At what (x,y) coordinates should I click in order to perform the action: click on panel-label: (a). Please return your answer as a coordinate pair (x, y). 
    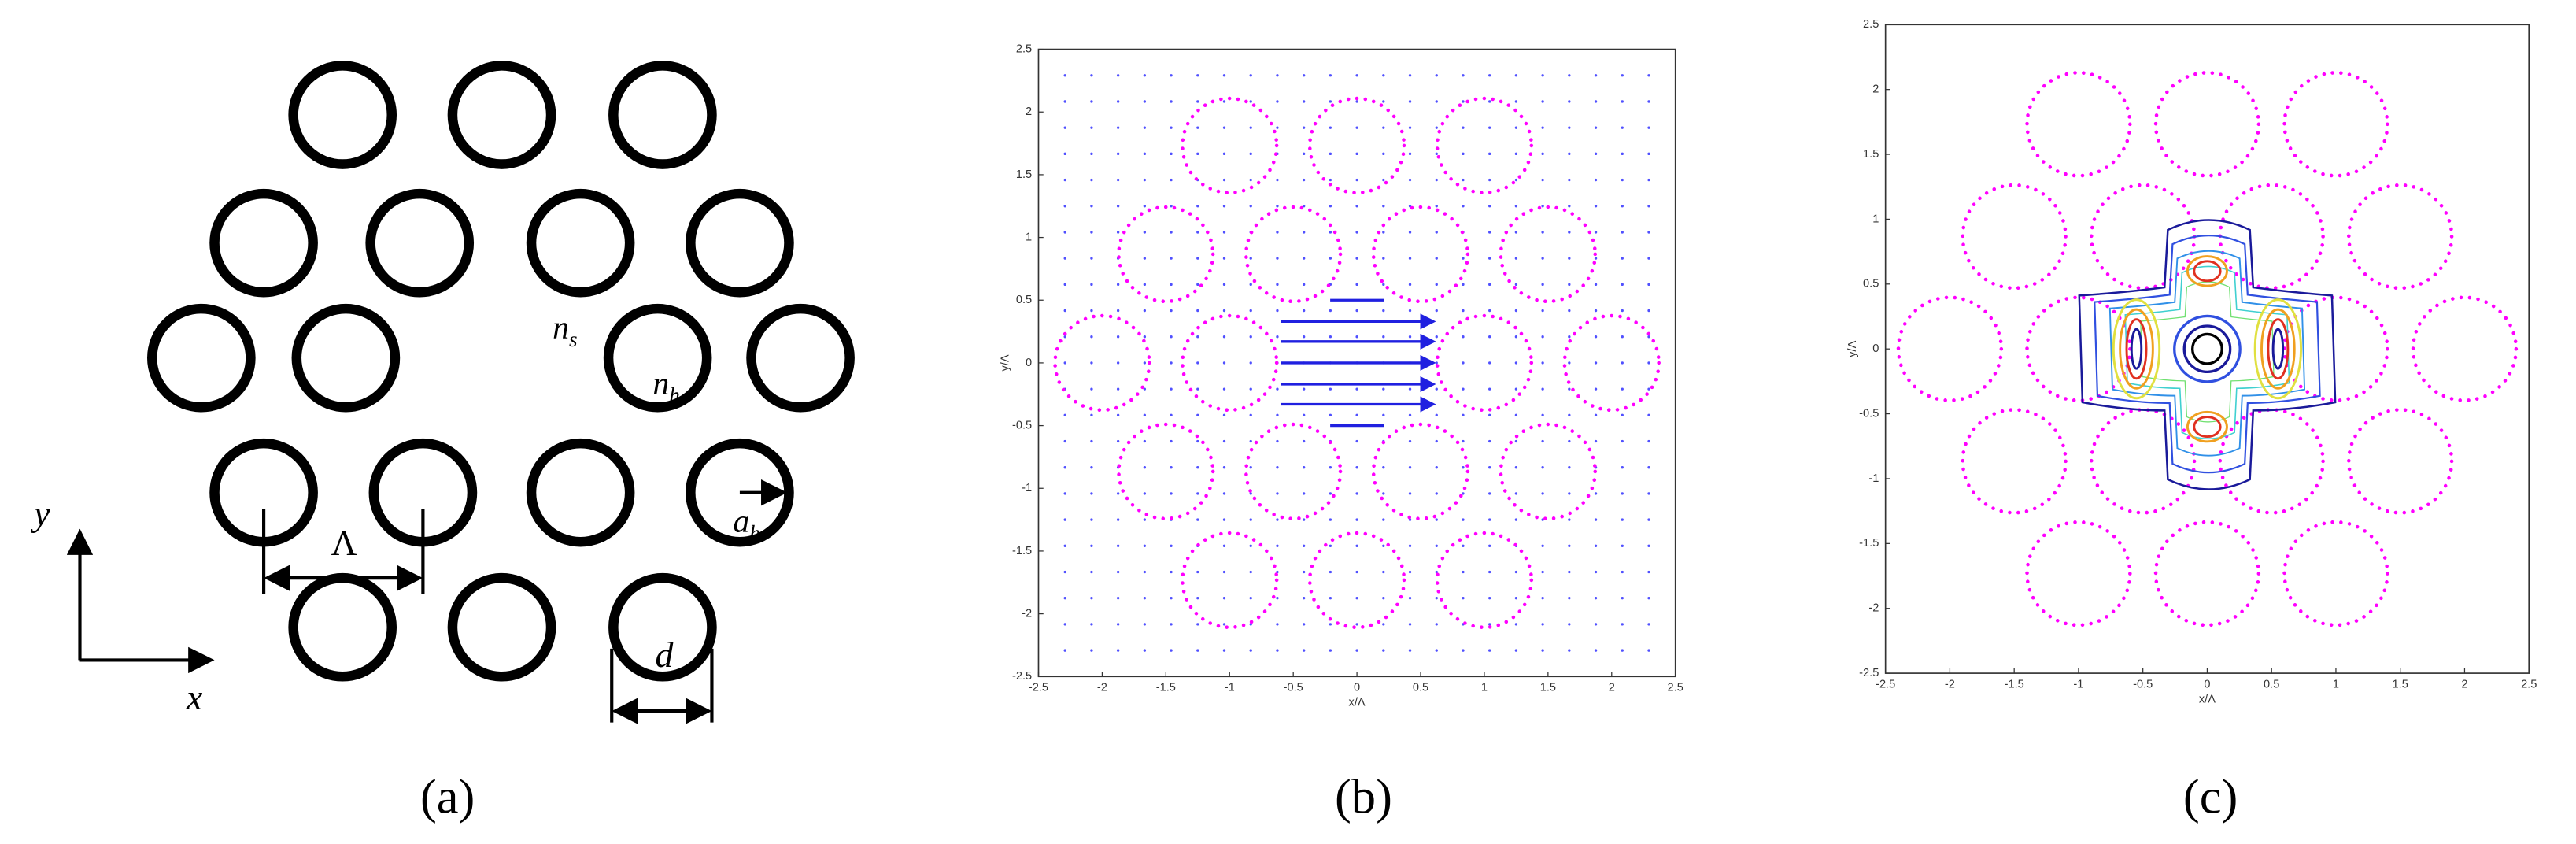
    Looking at the image, I should click on (447, 796).